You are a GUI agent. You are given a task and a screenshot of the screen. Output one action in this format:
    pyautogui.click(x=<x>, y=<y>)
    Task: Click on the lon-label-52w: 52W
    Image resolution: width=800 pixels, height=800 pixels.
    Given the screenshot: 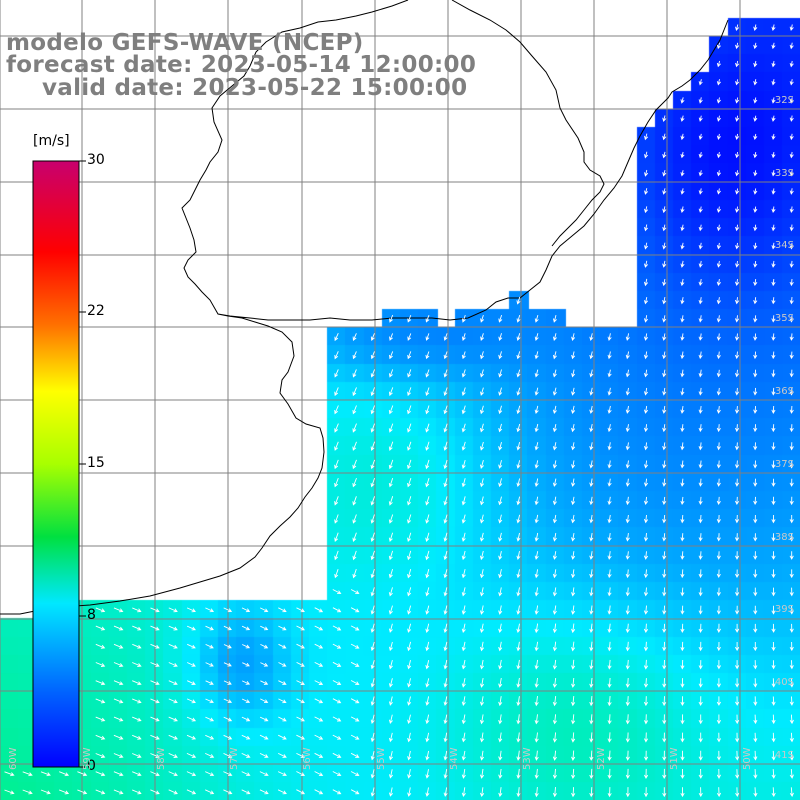 What is the action you would take?
    pyautogui.click(x=601, y=758)
    